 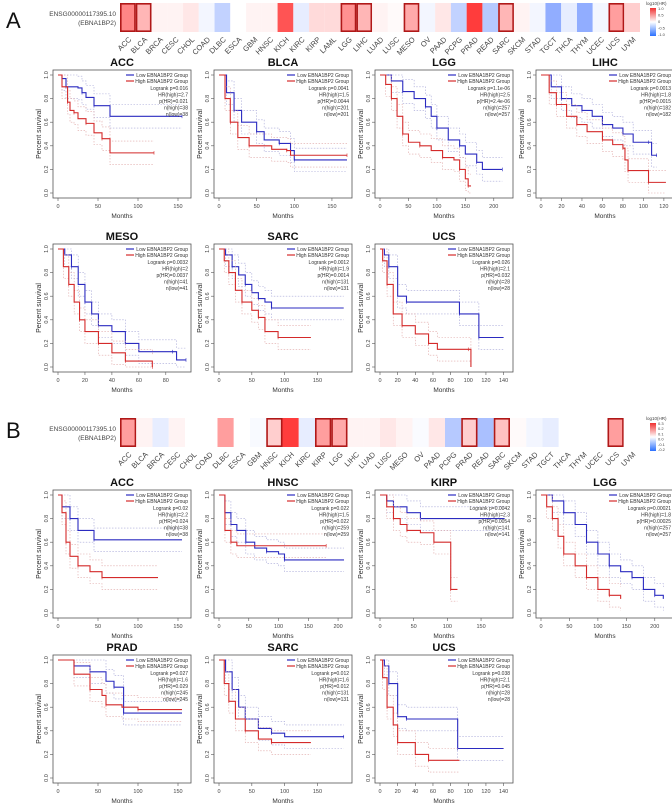 I want to click on heatmap-label-kirc: KIRC, so click(x=297, y=44).